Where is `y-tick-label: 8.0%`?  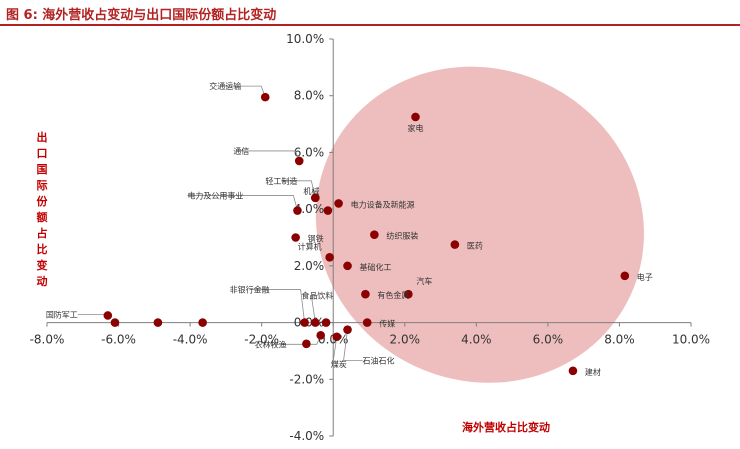 y-tick-label: 8.0% is located at coordinates (309, 96).